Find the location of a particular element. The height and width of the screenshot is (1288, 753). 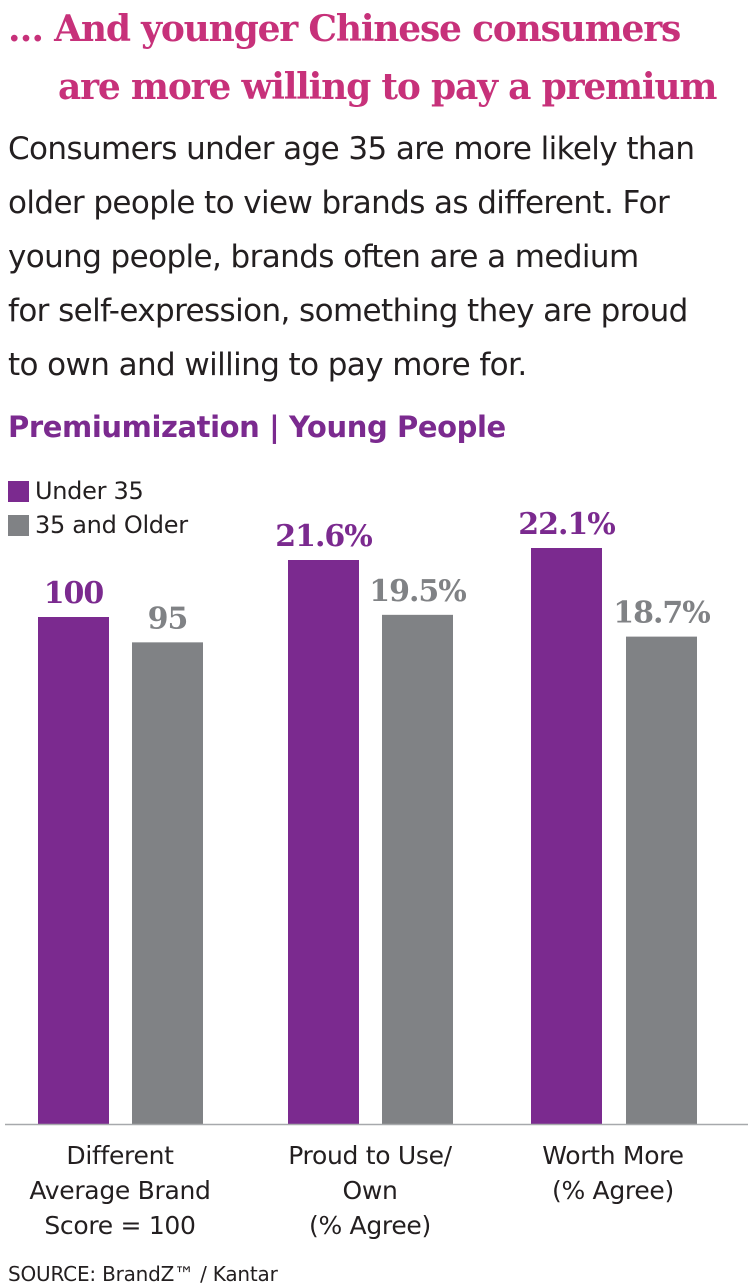

legend-label-under-35: Under 35 is located at coordinates (89, 491).